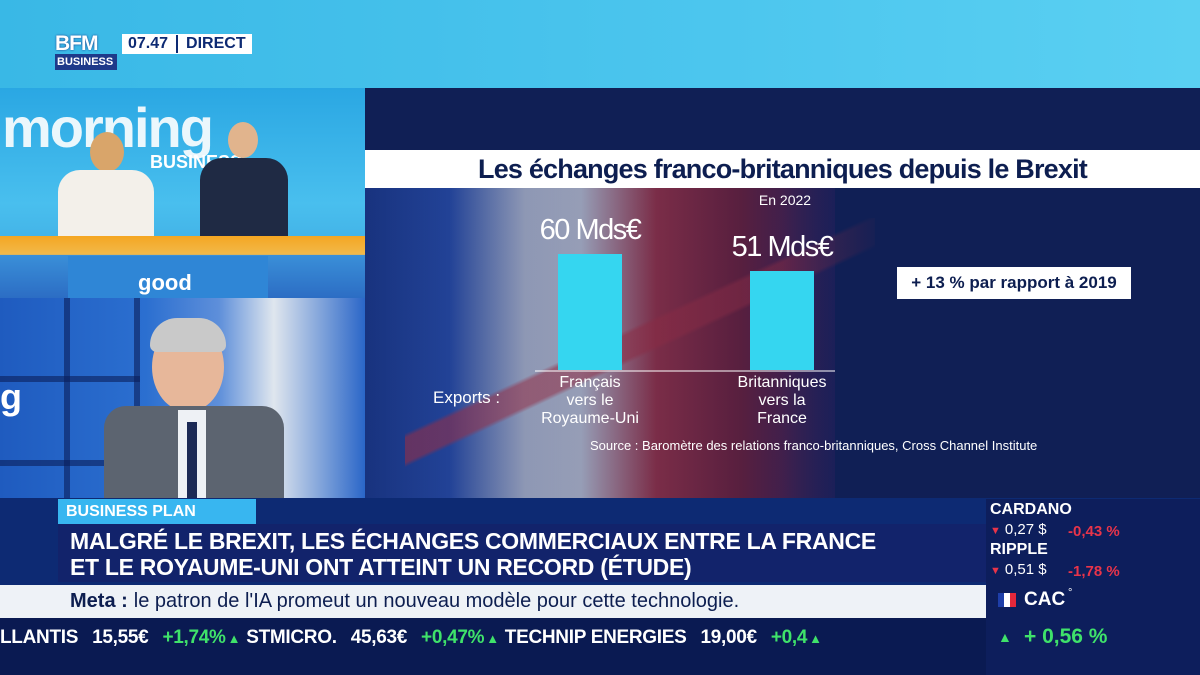 Image resolution: width=1200 pixels, height=675 pixels. I want to click on category-line: Britanniques, so click(782, 382).